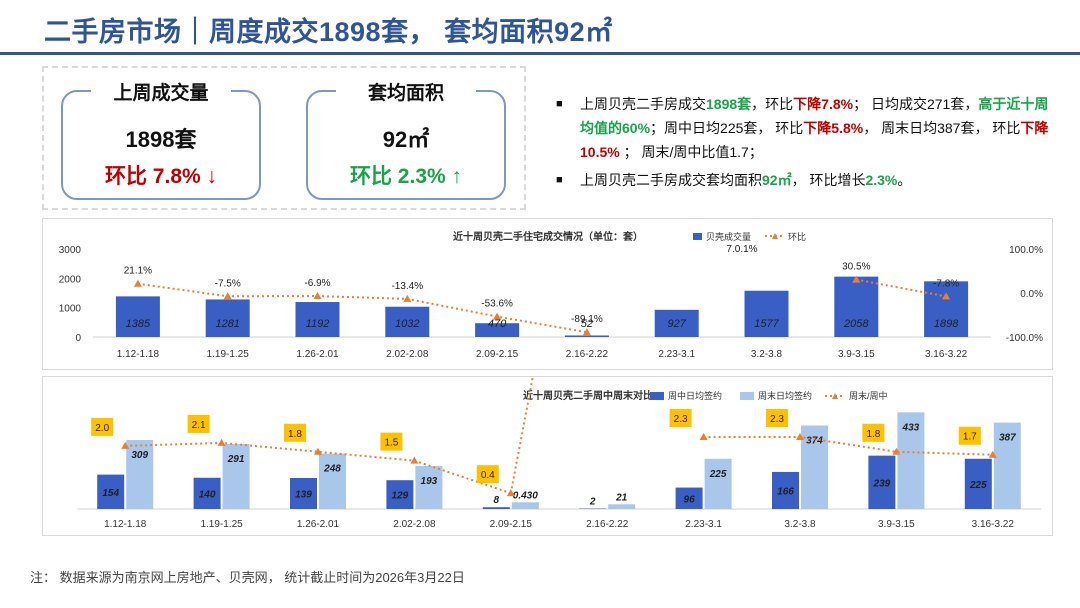 The image size is (1080, 608). Describe the element at coordinates (868, 395) in the screenshot. I see `legend-label: 周末/周中` at that location.